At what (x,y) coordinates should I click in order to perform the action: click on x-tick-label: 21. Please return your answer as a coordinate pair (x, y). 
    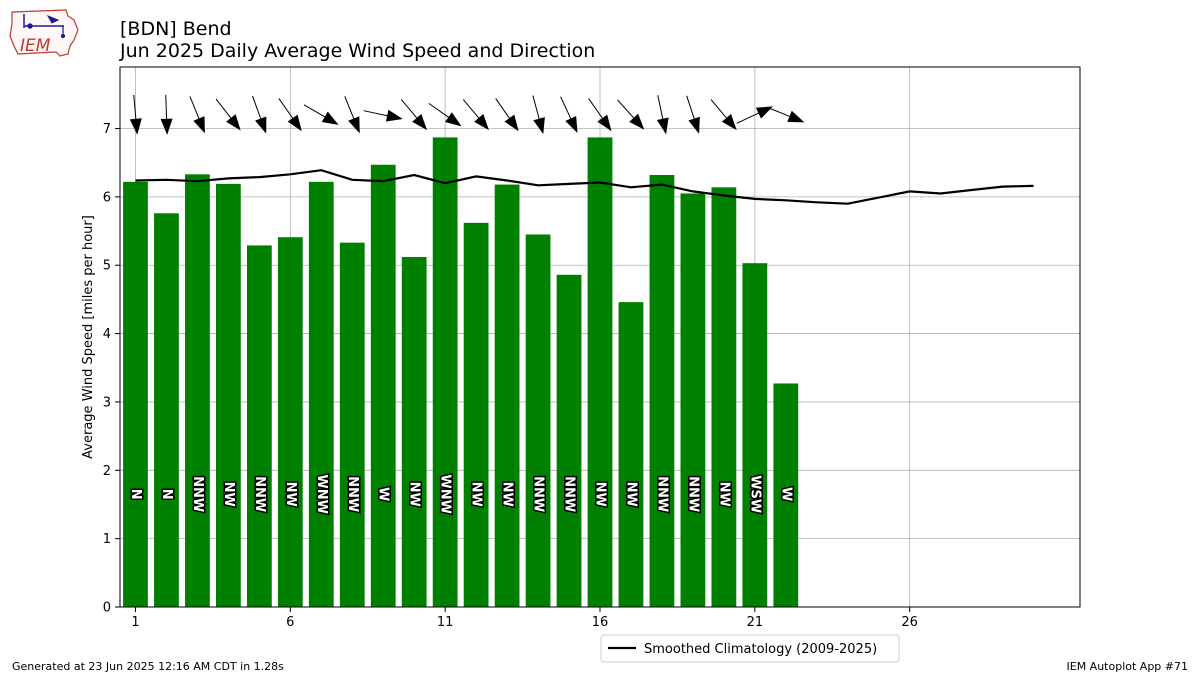
    Looking at the image, I should click on (755, 622).